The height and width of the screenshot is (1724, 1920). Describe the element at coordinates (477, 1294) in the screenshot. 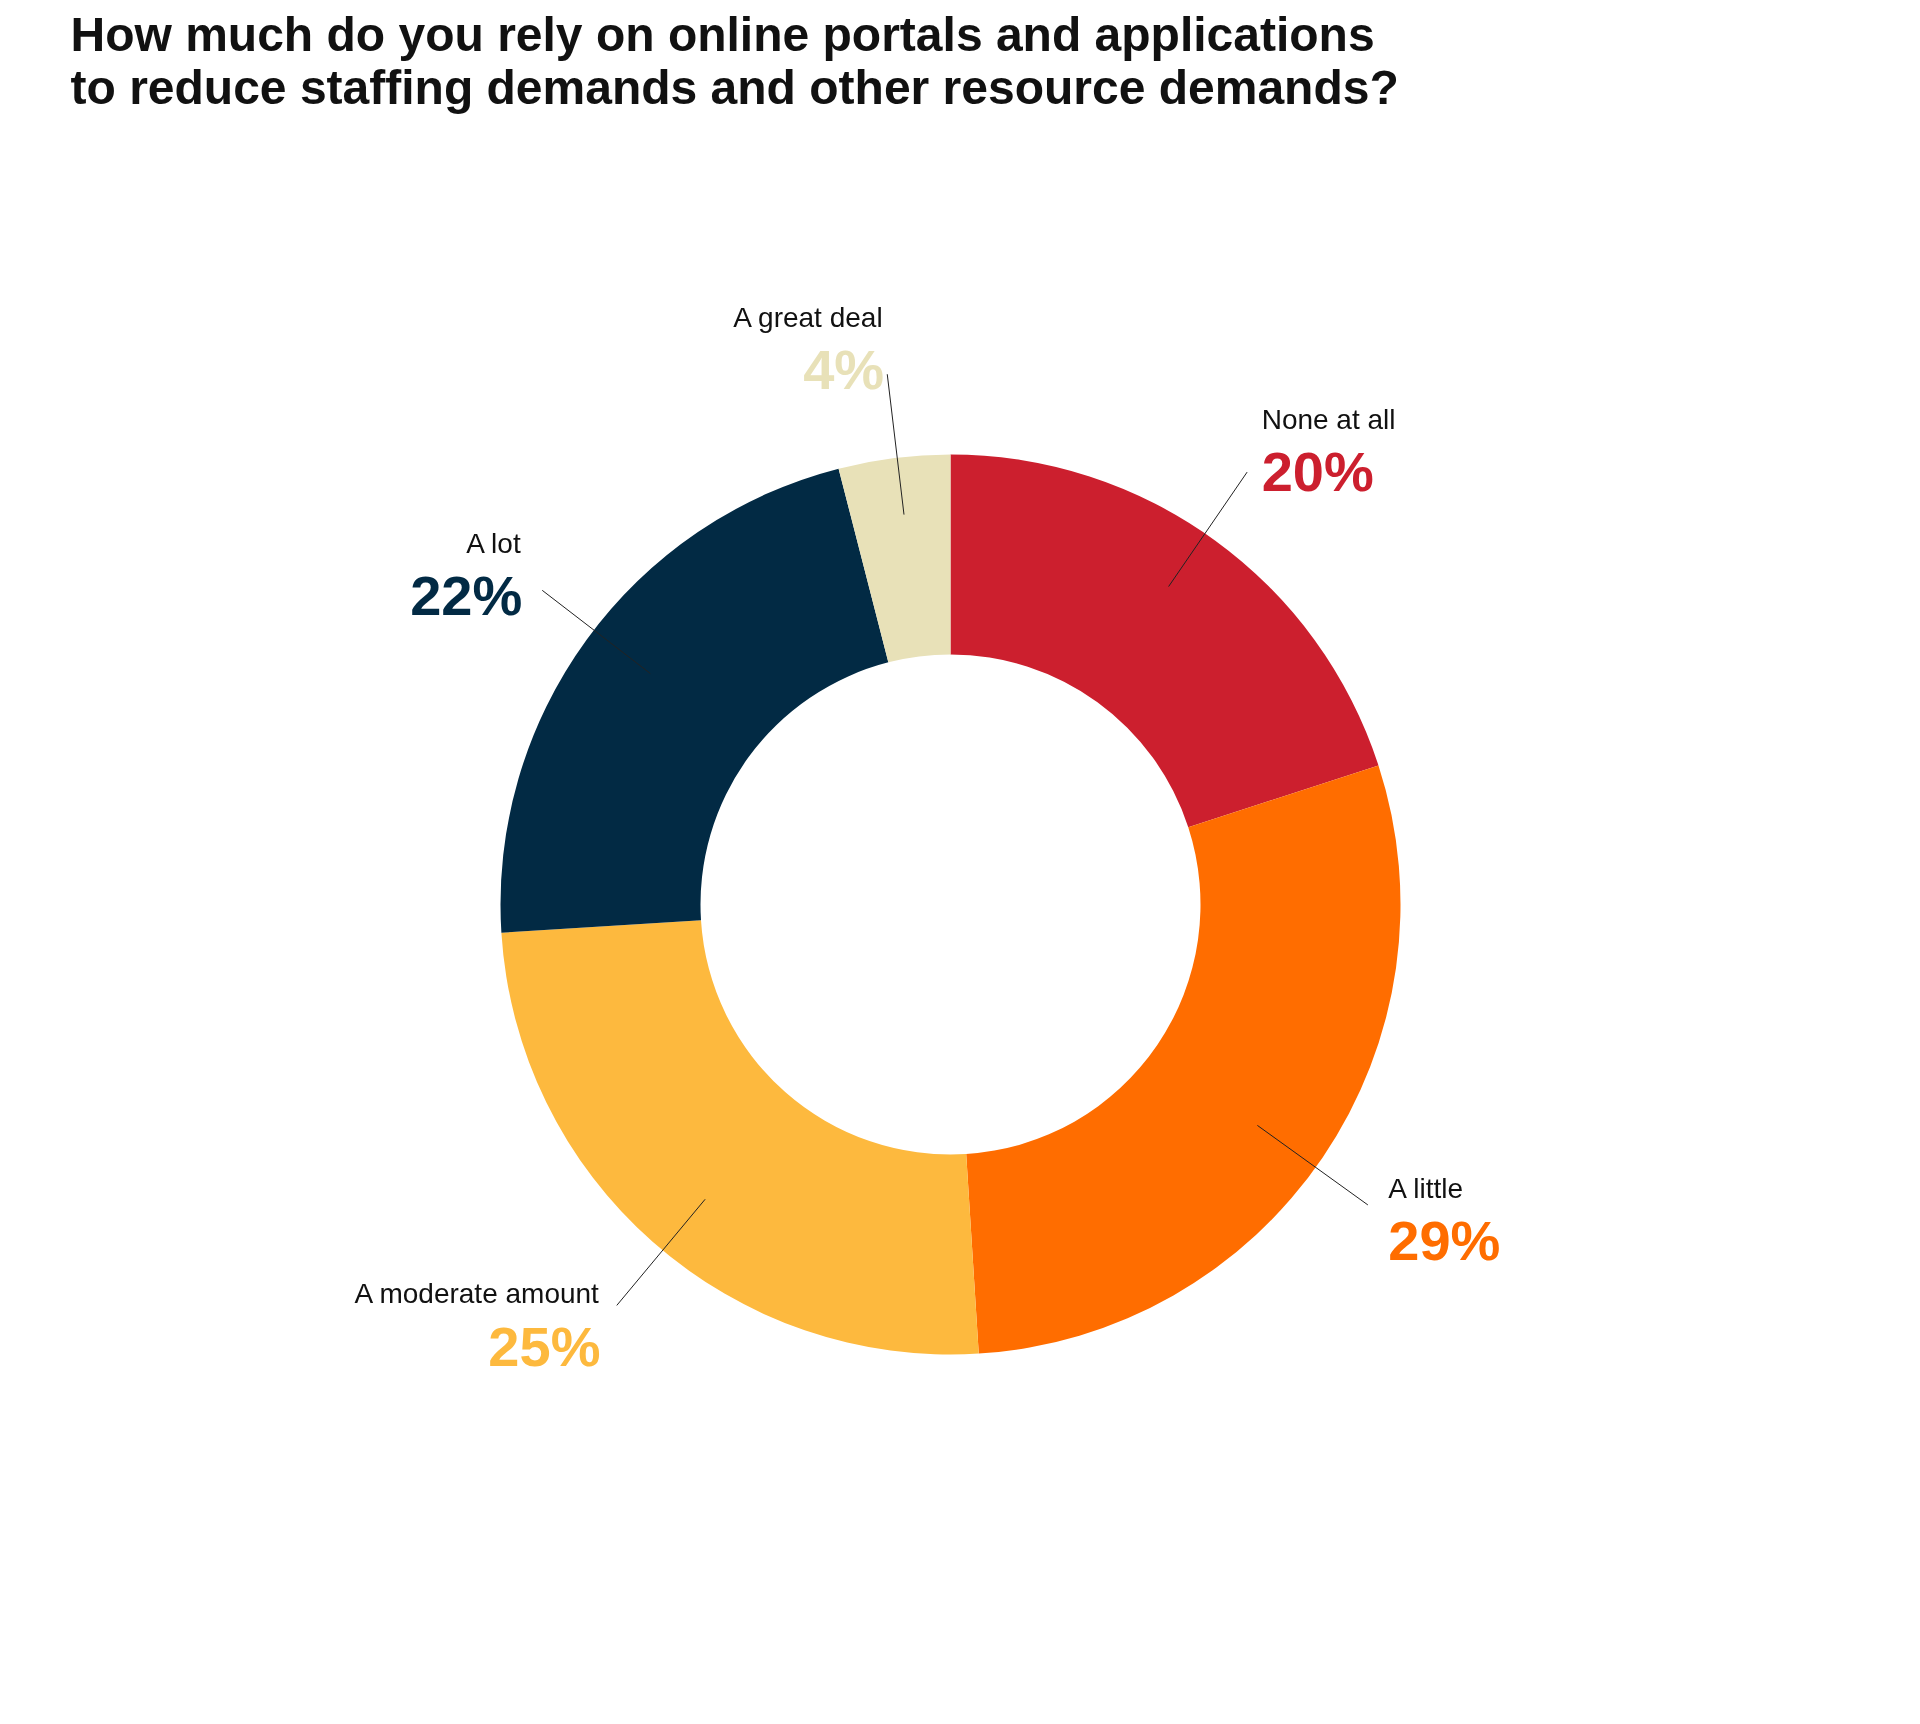

I see `slice-label: A moderate amount` at that location.